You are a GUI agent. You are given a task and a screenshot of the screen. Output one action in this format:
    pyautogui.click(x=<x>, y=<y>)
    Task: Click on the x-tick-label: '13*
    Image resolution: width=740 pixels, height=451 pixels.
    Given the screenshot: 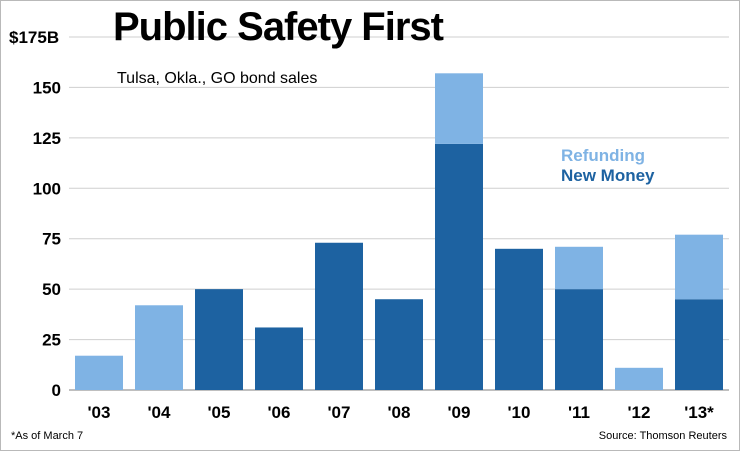 What is the action you would take?
    pyautogui.click(x=699, y=412)
    